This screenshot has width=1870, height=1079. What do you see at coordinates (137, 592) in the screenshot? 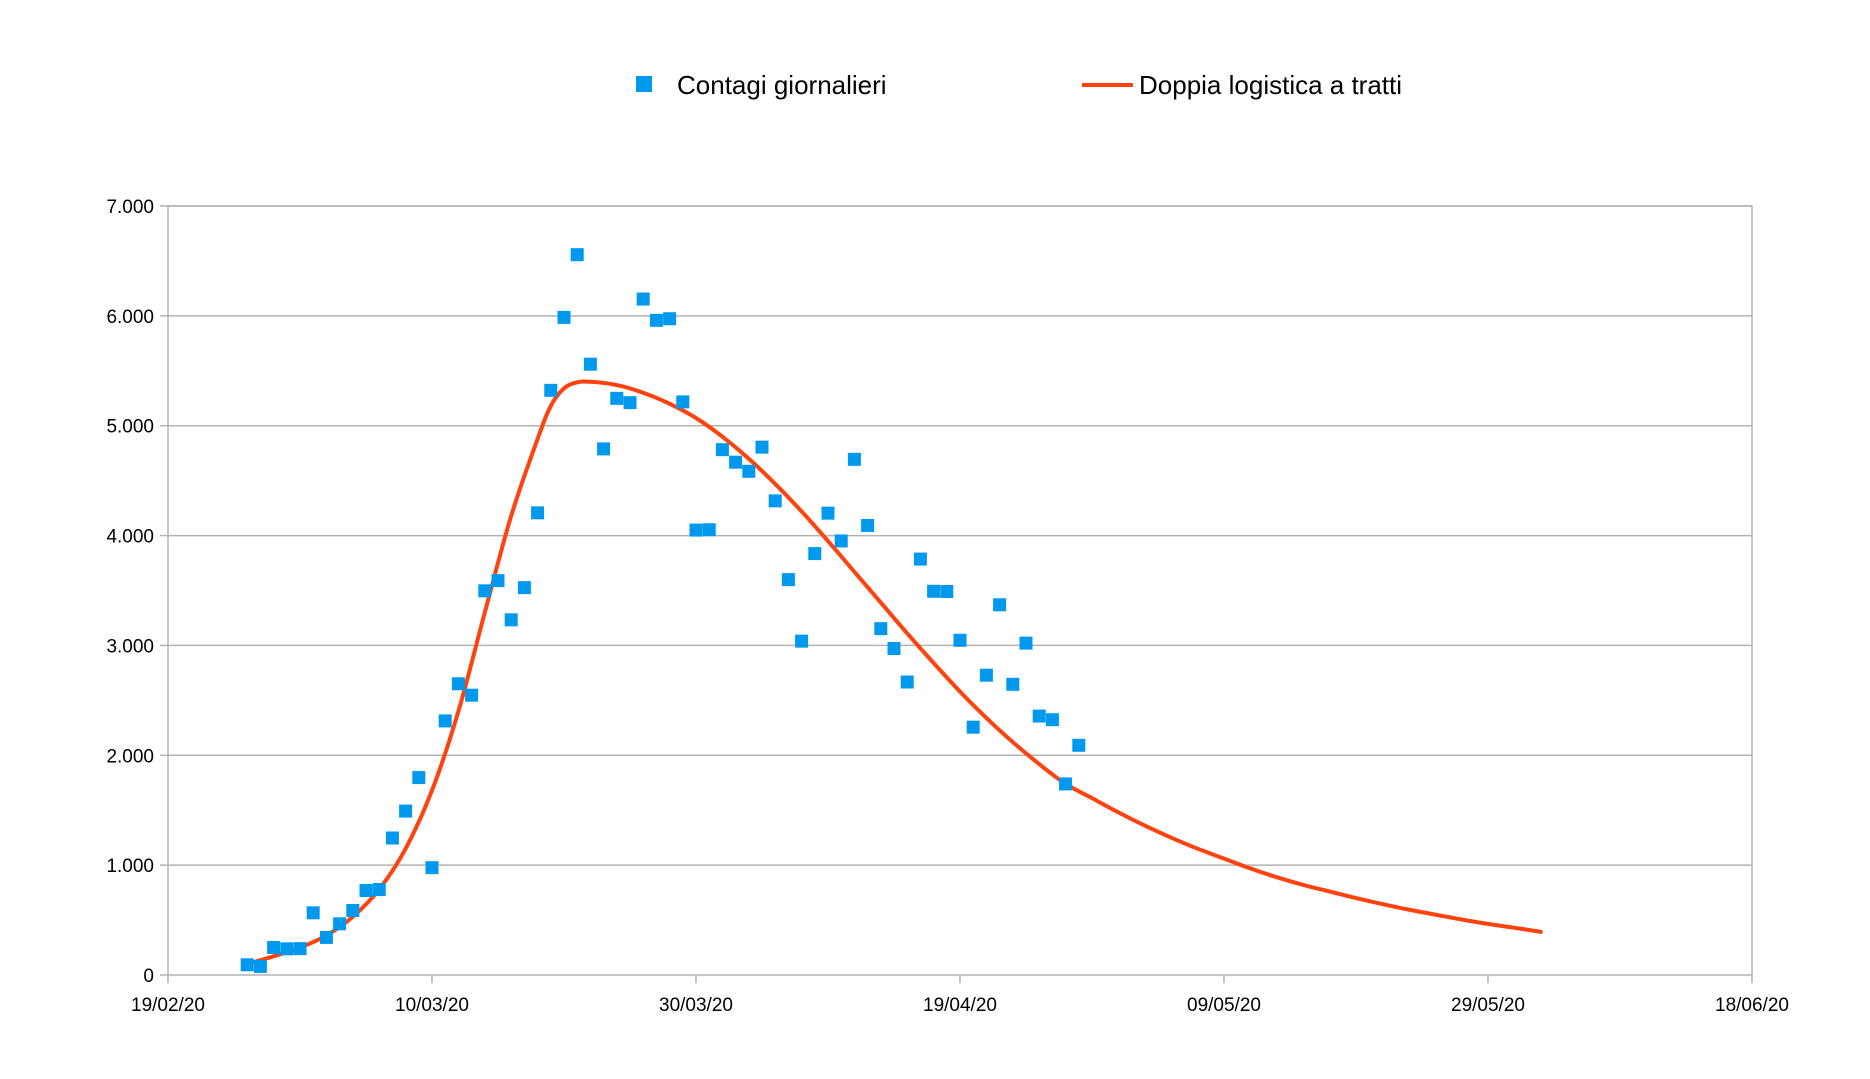
I see `y-axis-ticks: 0 1.000 2.000 3.000 4.000 5.000 6.000 7.000` at bounding box center [137, 592].